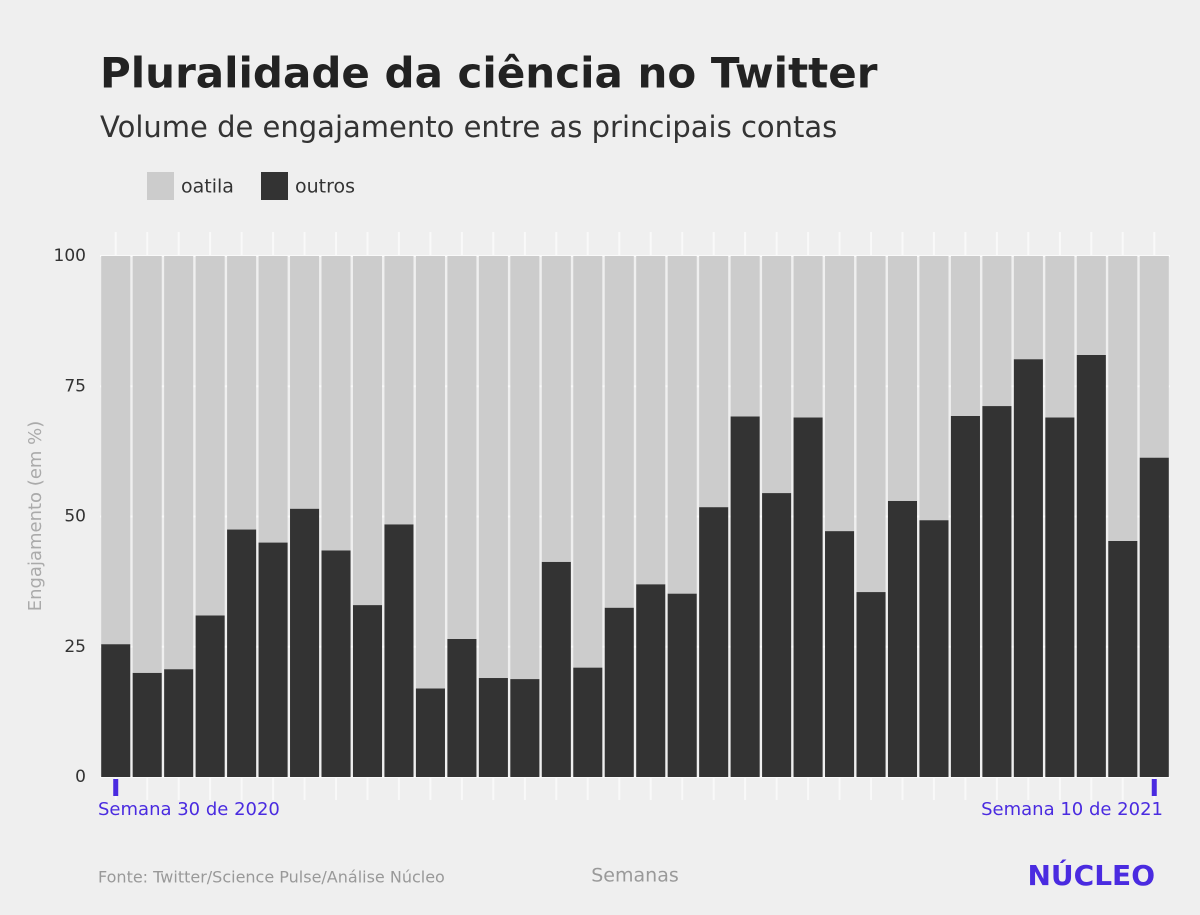 The height and width of the screenshot is (915, 1200). What do you see at coordinates (1092, 875) in the screenshot?
I see `logo: NÚCLEO` at bounding box center [1092, 875].